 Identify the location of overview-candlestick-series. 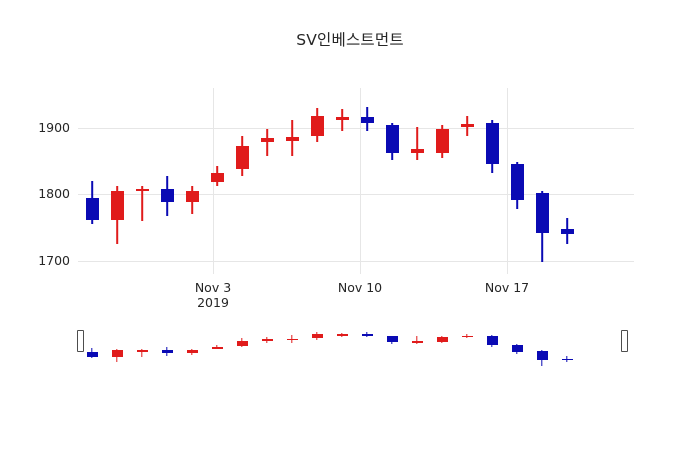
(353, 349).